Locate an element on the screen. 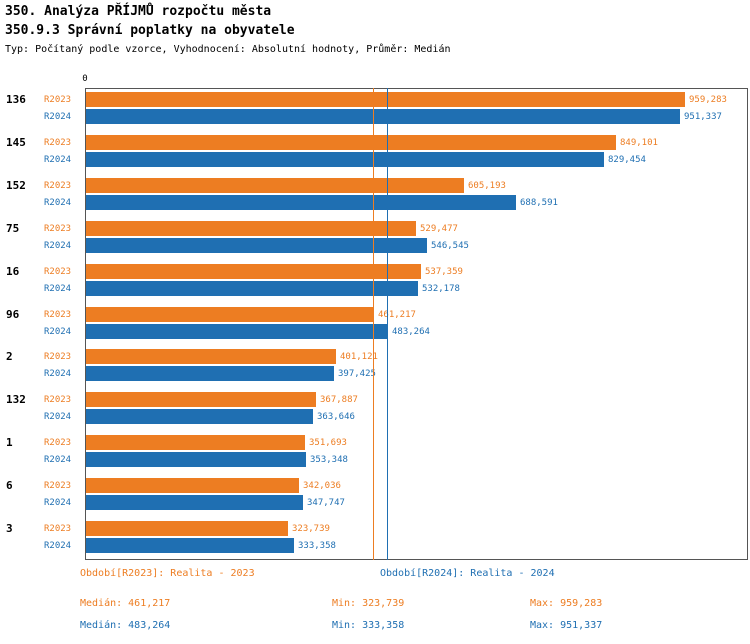  bar-value-label-r2024-2: 397,425 is located at coordinates (357, 374).